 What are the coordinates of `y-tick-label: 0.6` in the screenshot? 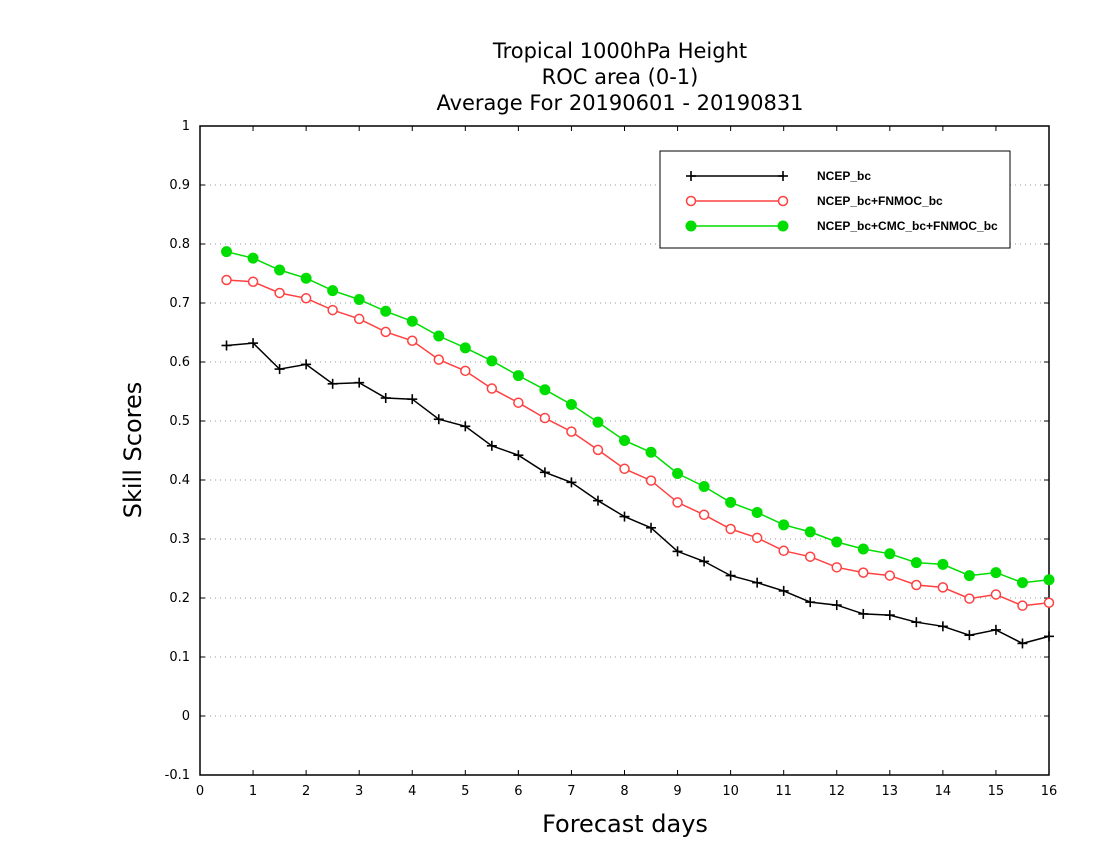 It's located at (179, 362).